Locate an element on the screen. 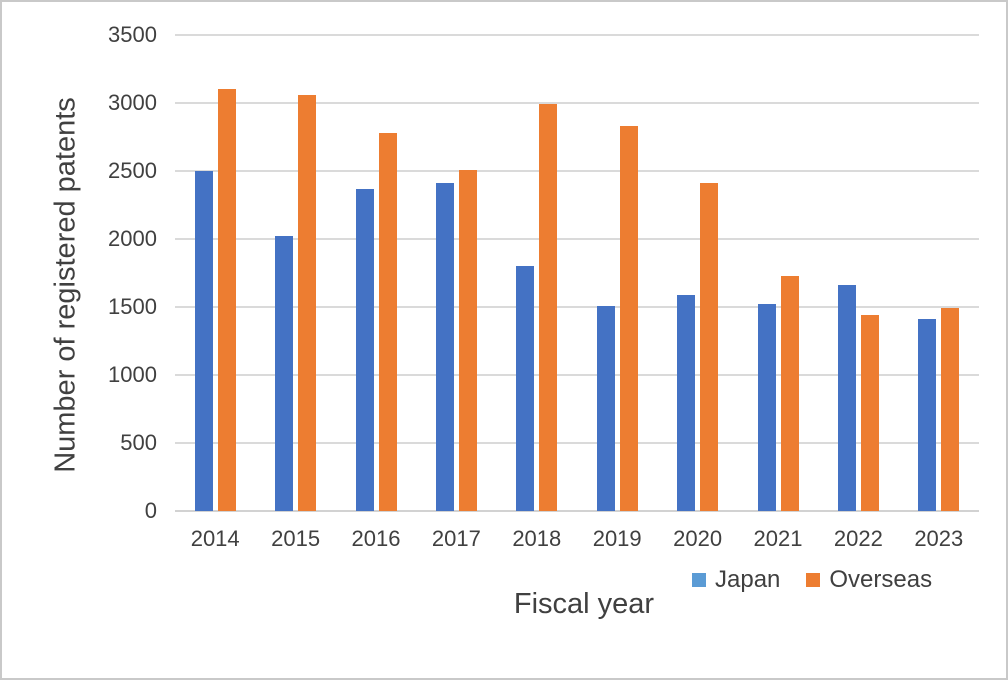 This screenshot has height=680, width=1008. legend: Japan Overseas is located at coordinates (812, 580).